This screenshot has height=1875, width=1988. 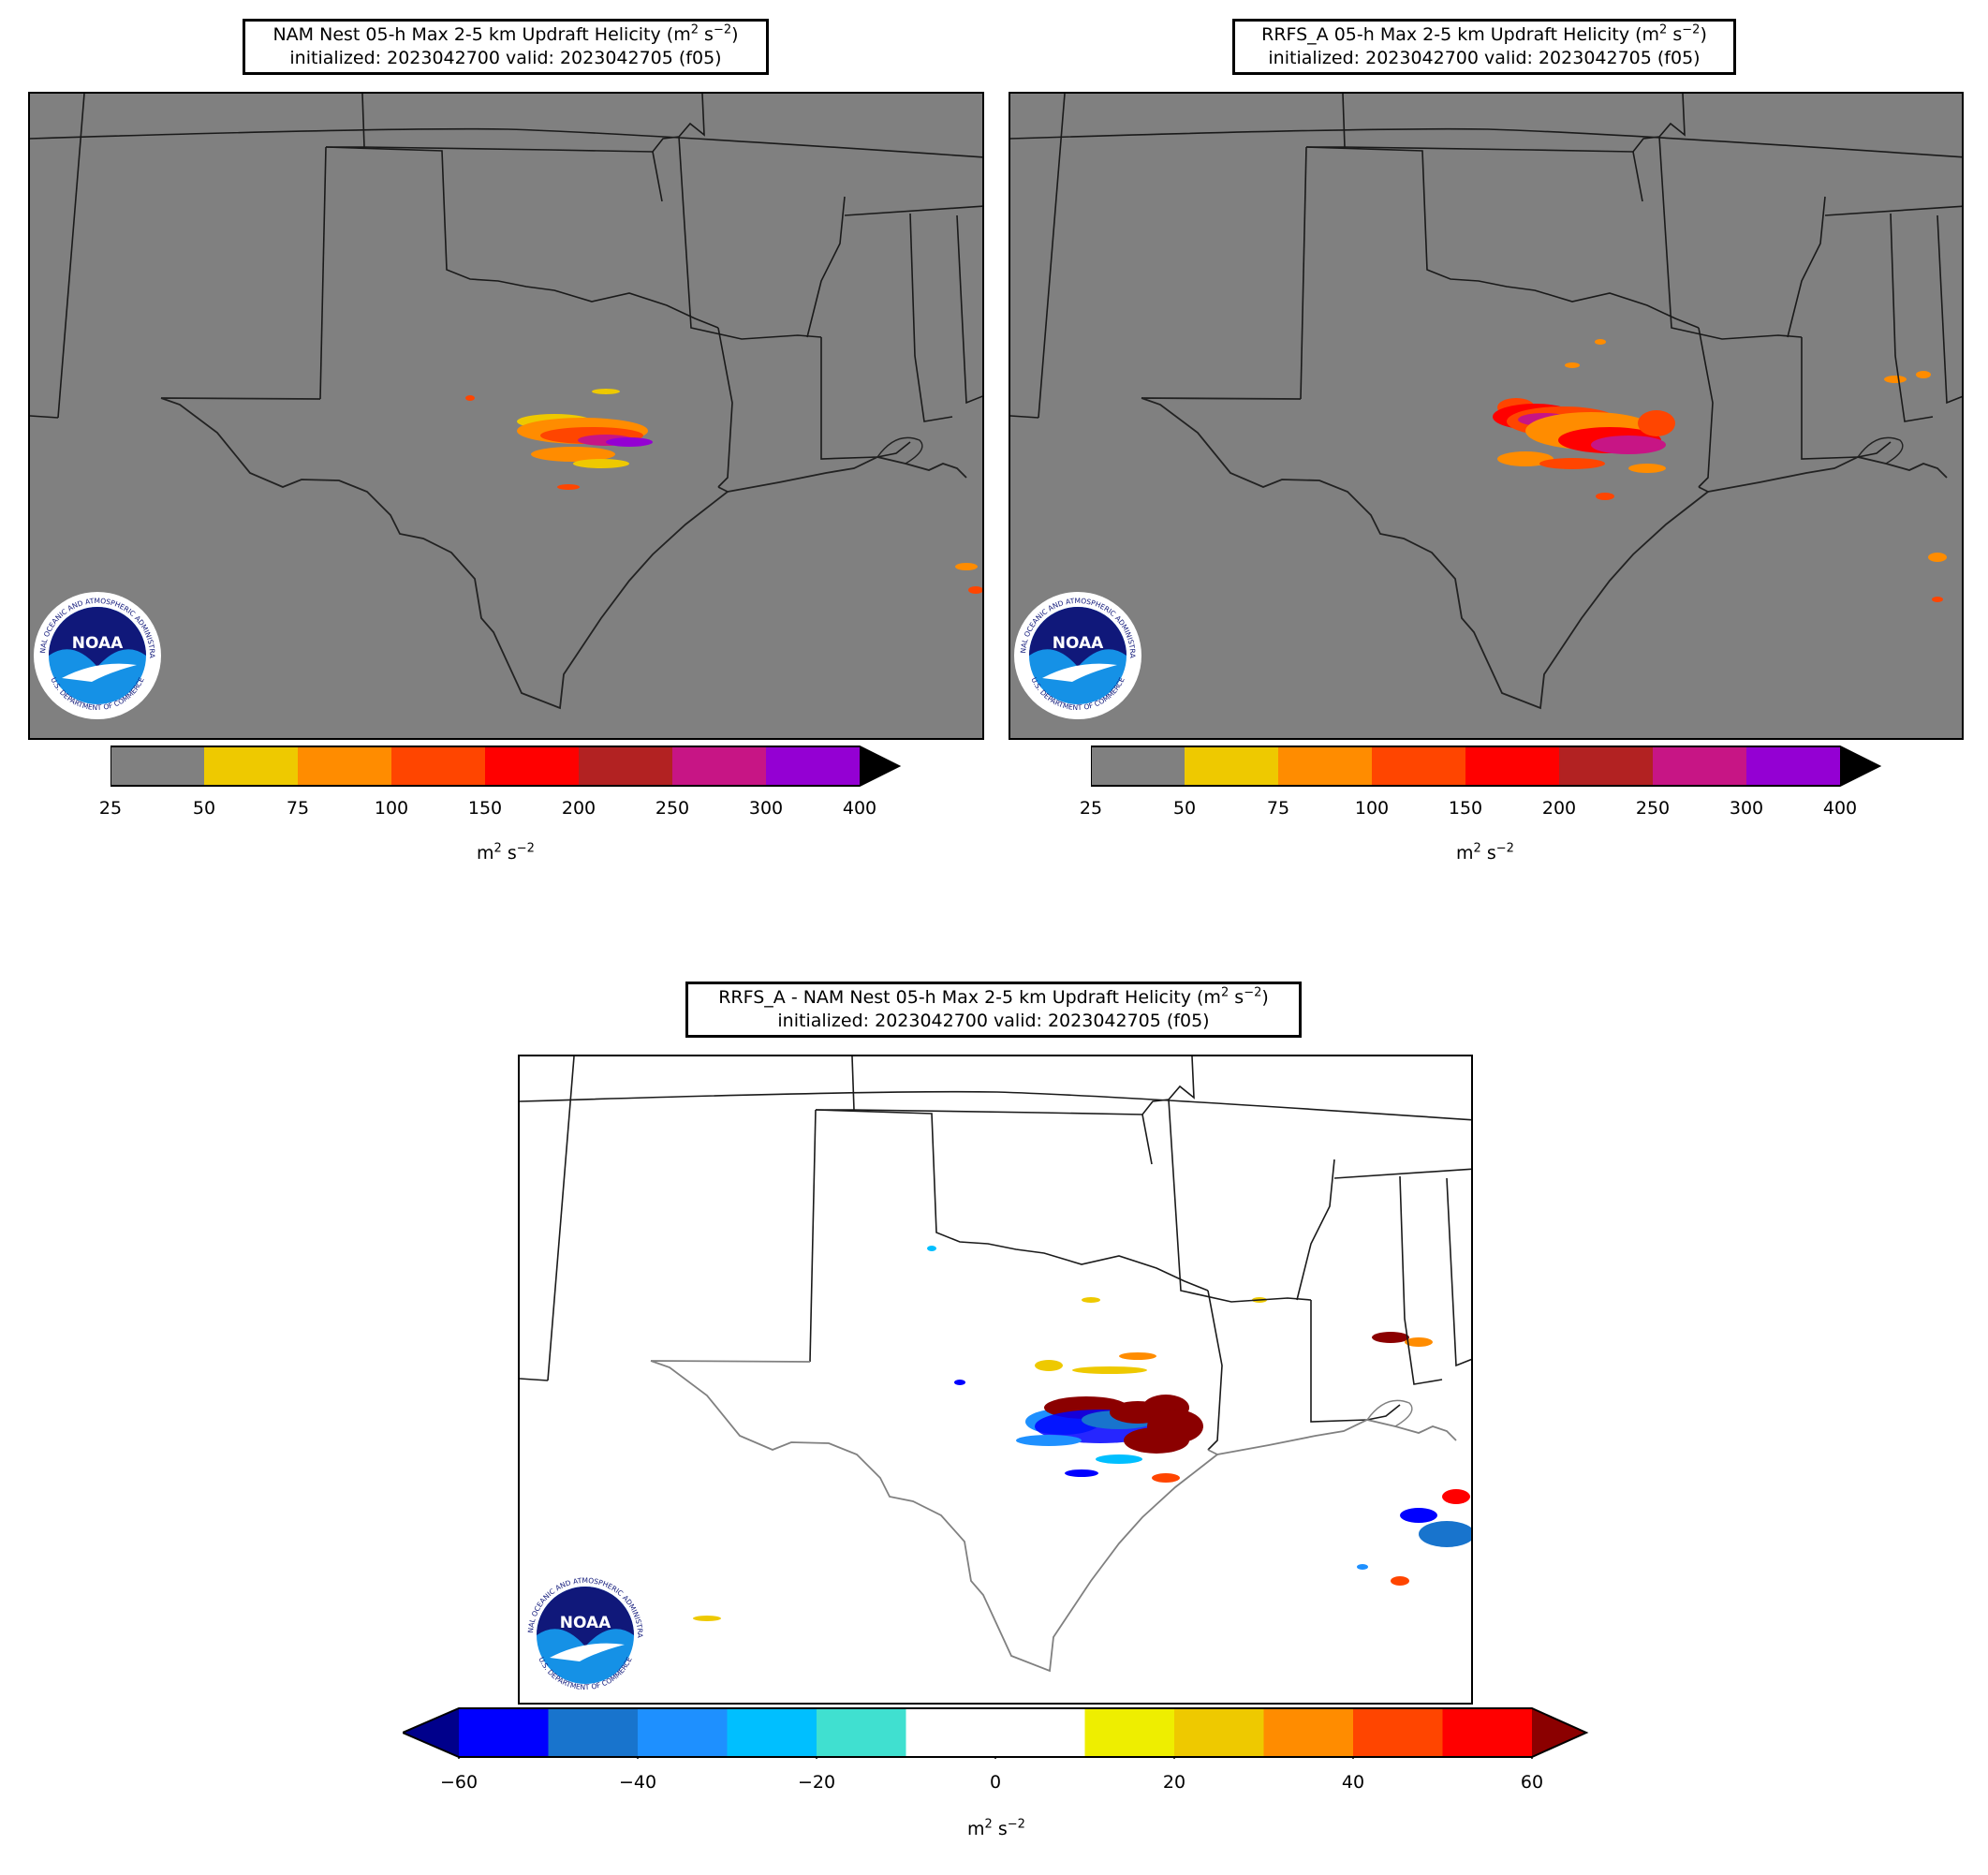 What do you see at coordinates (1353, 1782) in the screenshot?
I see `colorbar-tick-label: 40` at bounding box center [1353, 1782].